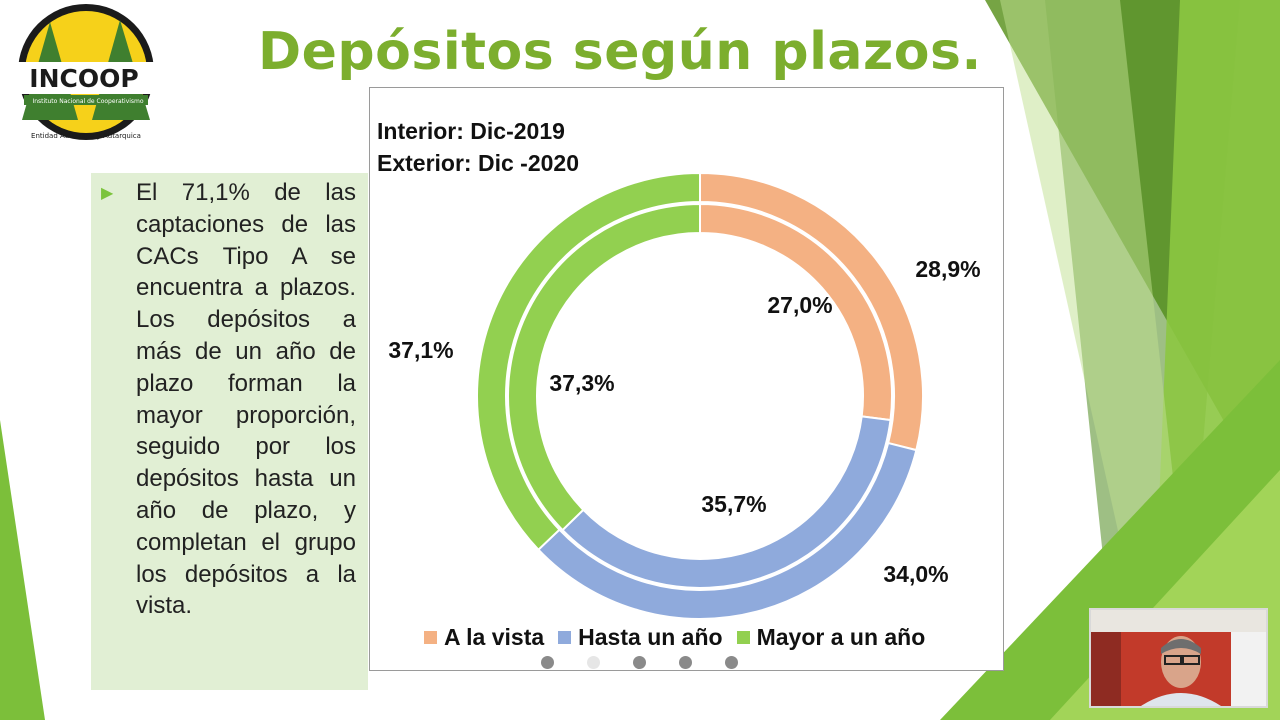  I want to click on chart-note-exterior: Exterior: Dic -2020, so click(478, 163).